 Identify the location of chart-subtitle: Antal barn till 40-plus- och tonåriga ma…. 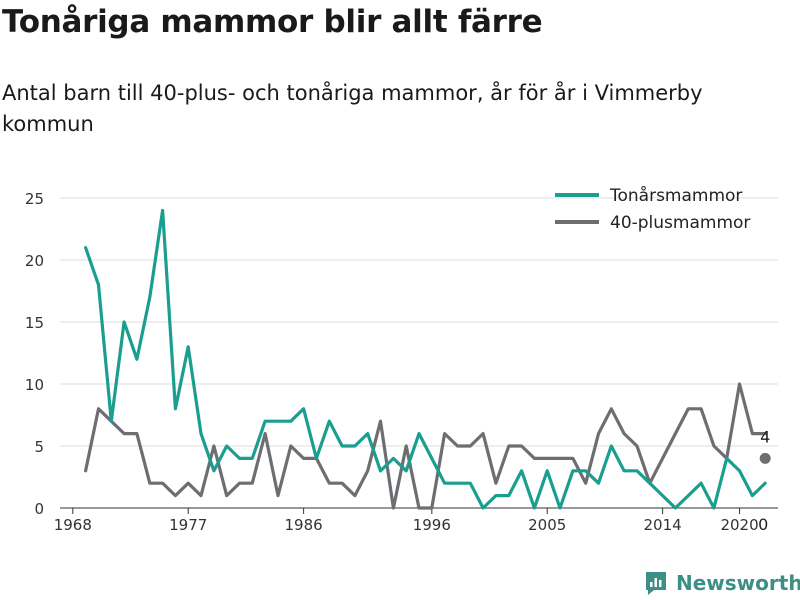
(352, 108).